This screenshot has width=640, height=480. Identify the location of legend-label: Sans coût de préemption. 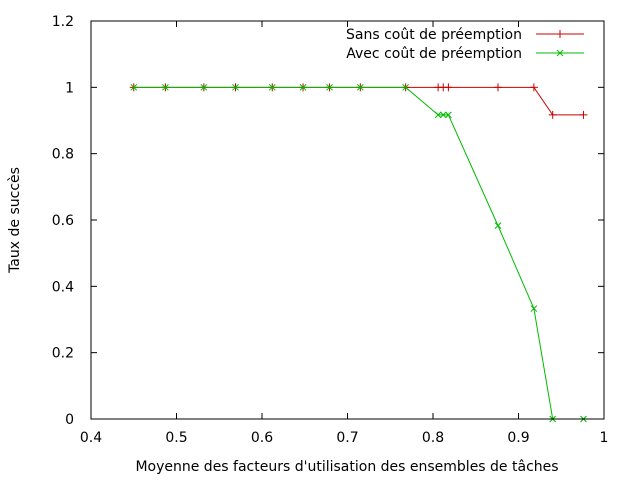
(434, 35).